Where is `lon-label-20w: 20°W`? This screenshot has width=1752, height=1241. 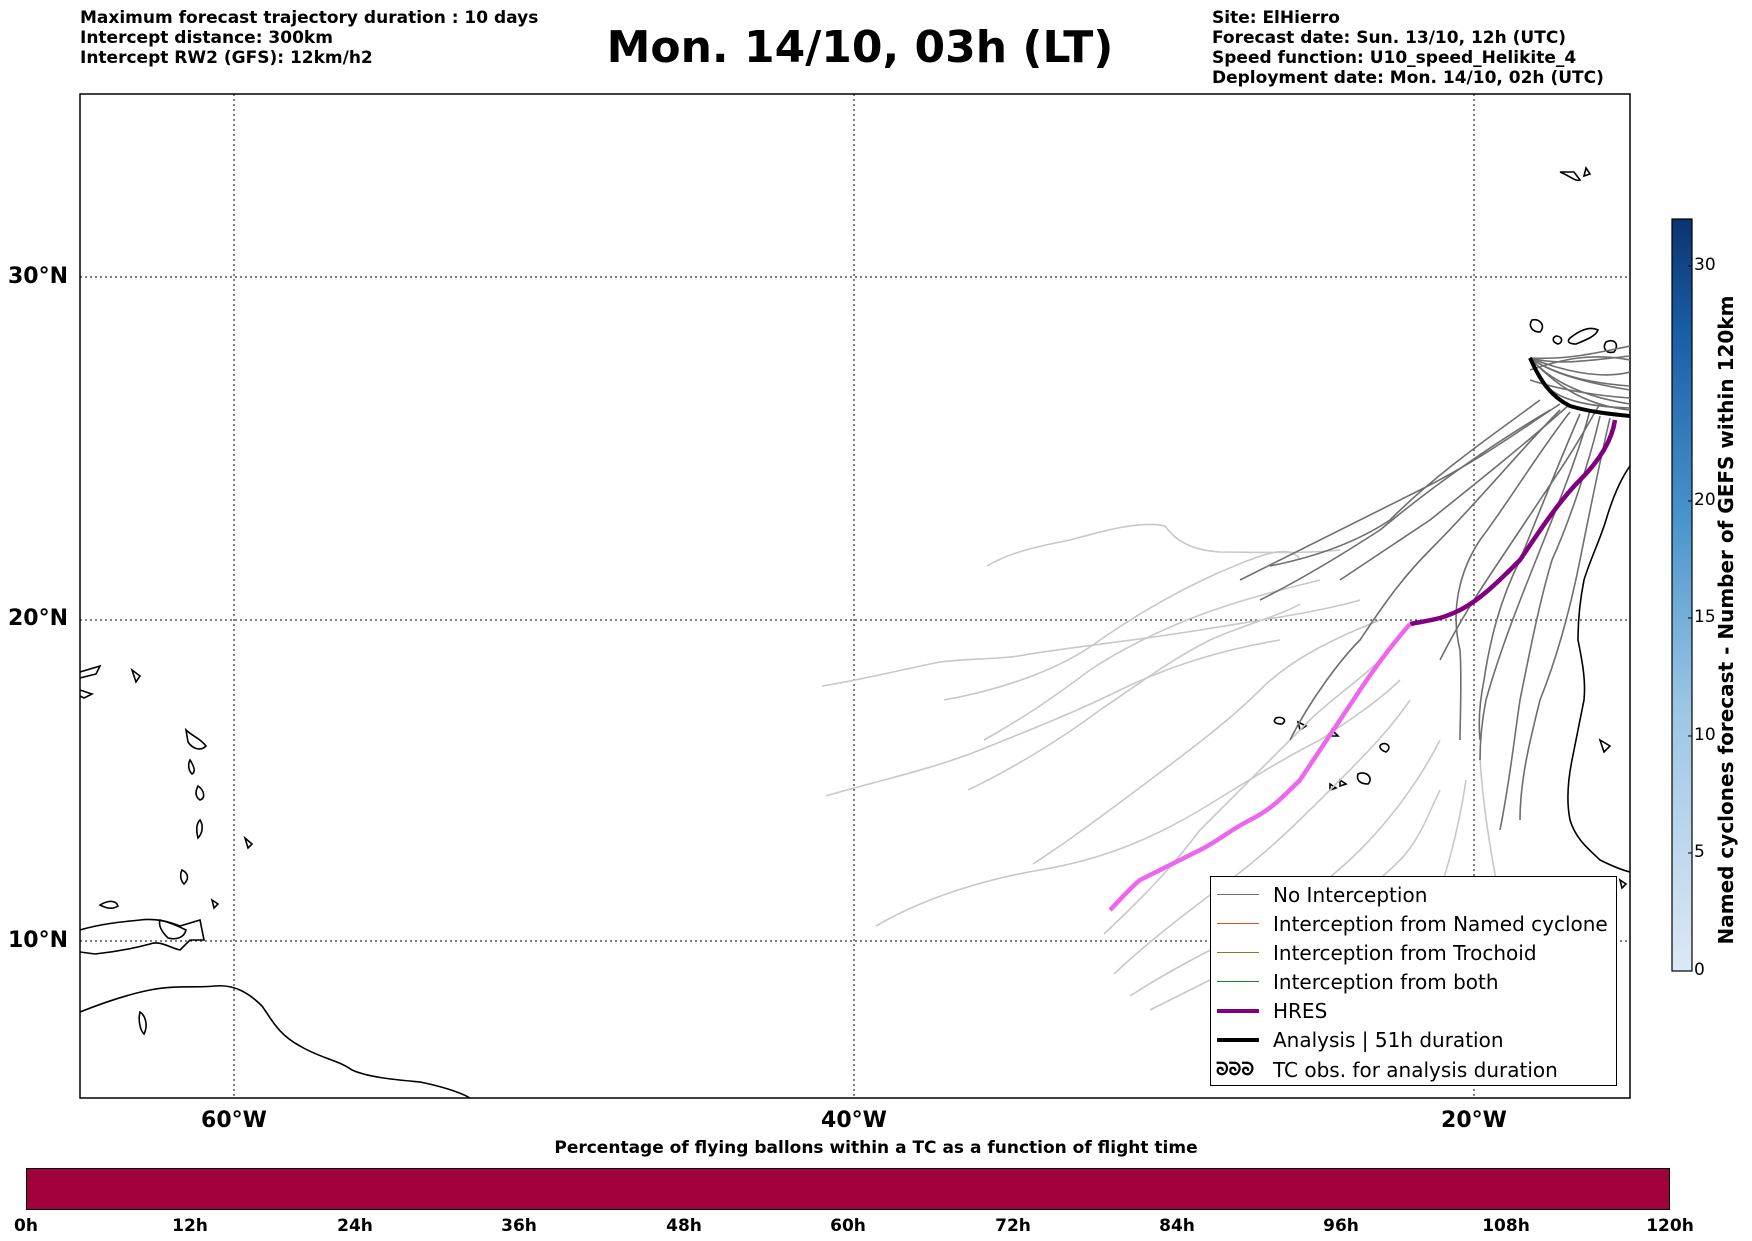 lon-label-20w: 20°W is located at coordinates (1474, 1120).